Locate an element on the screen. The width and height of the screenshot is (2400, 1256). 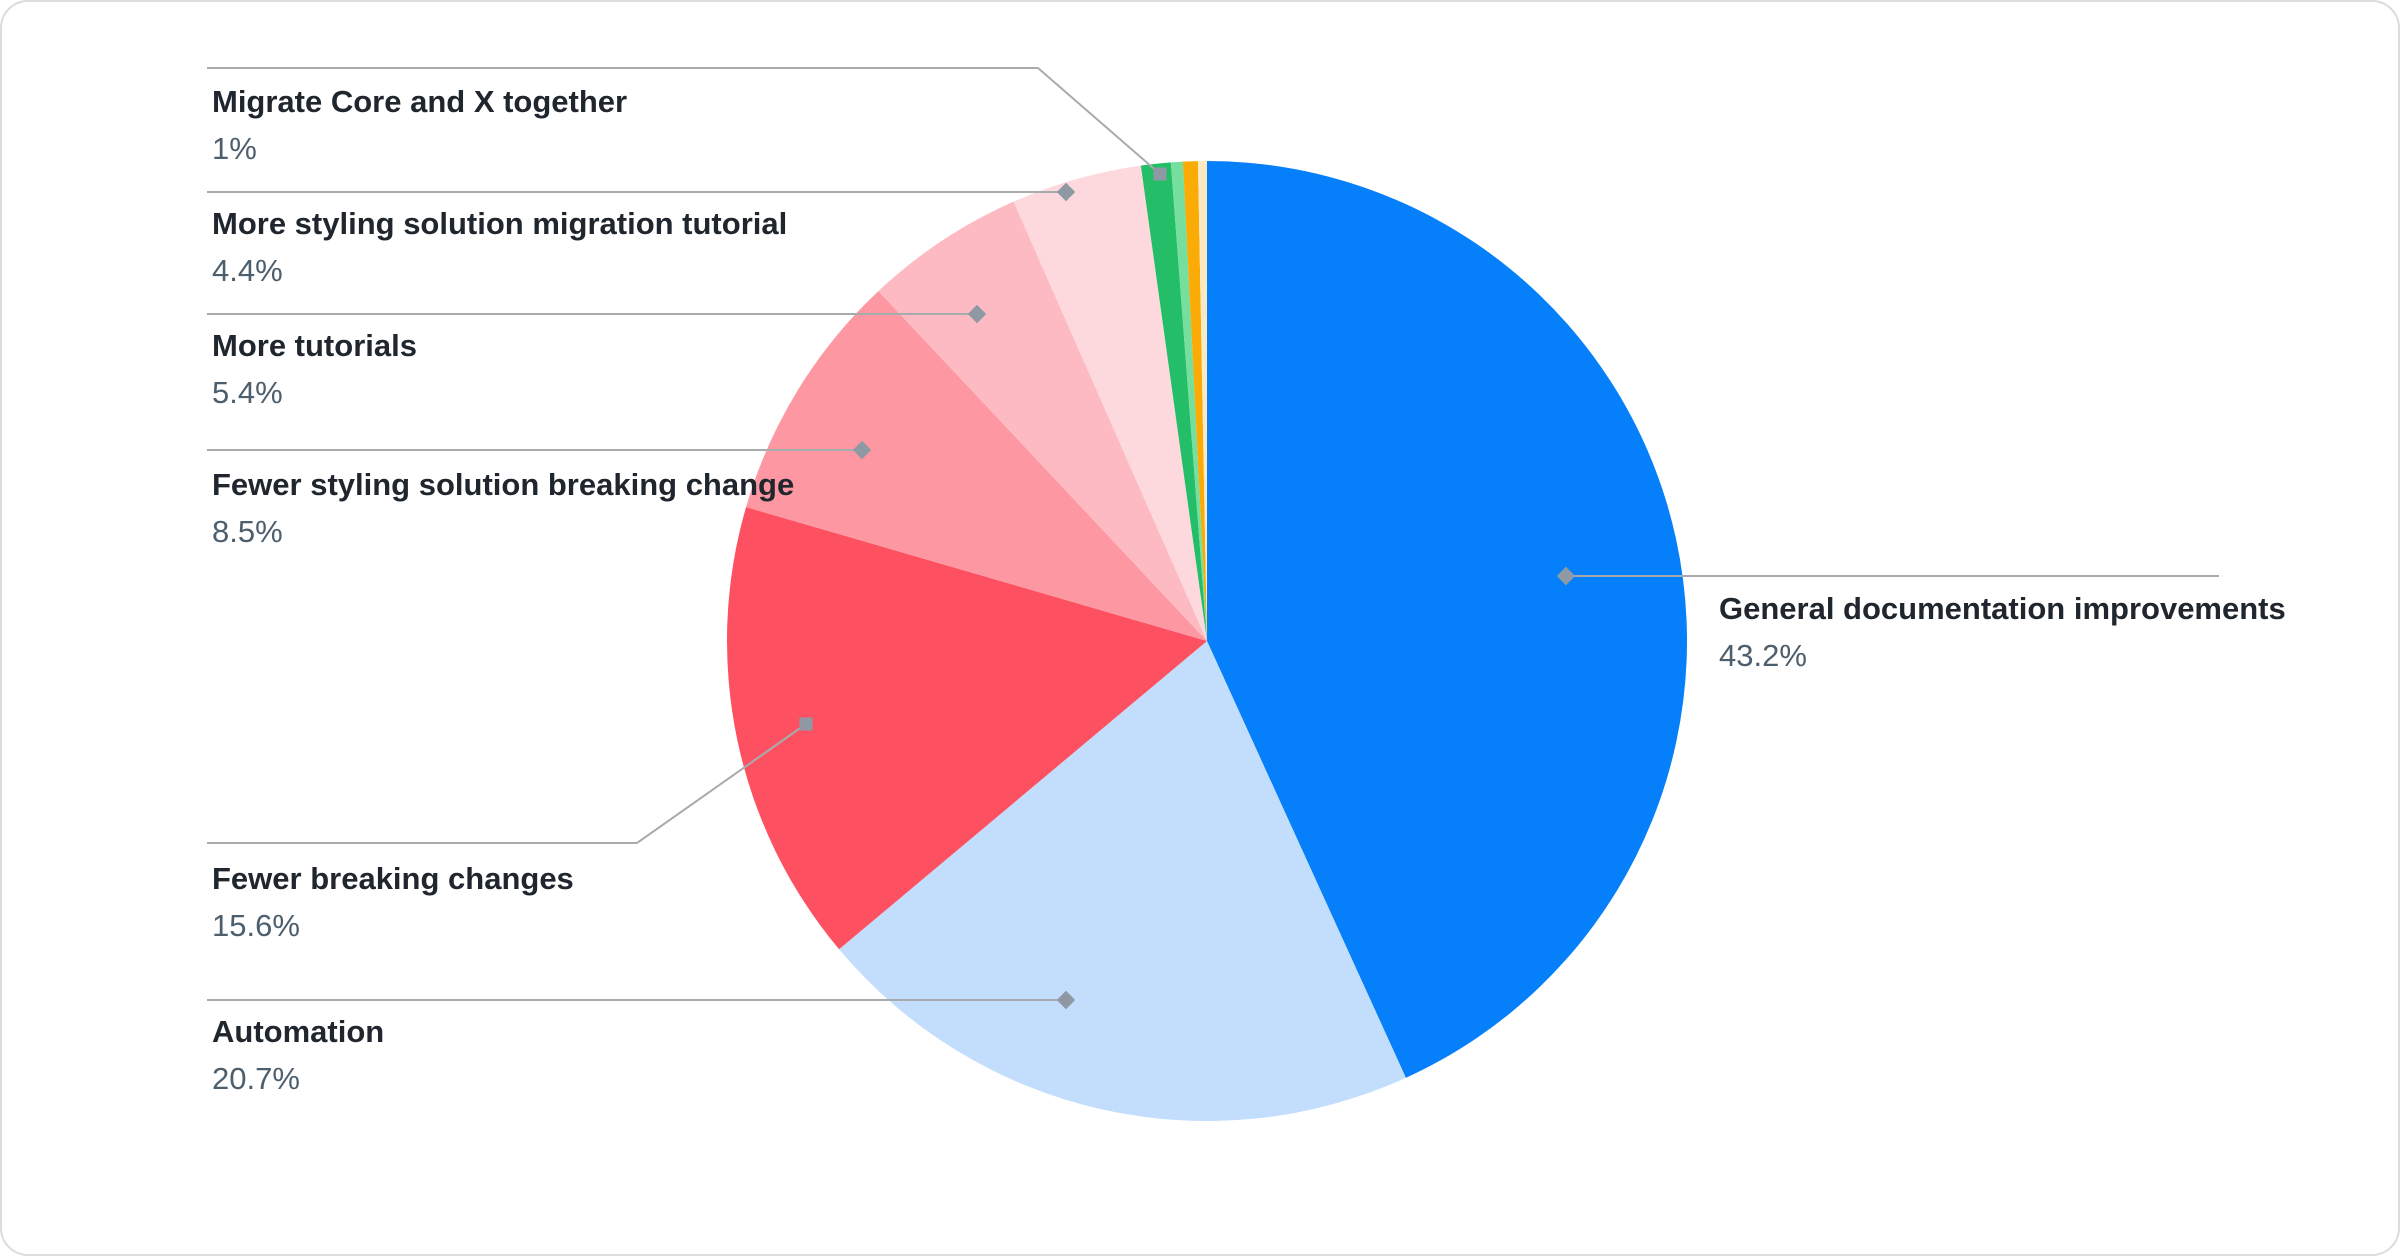
callout-general-docs: General documentation improvements 43.2% is located at coordinates (2002, 632).